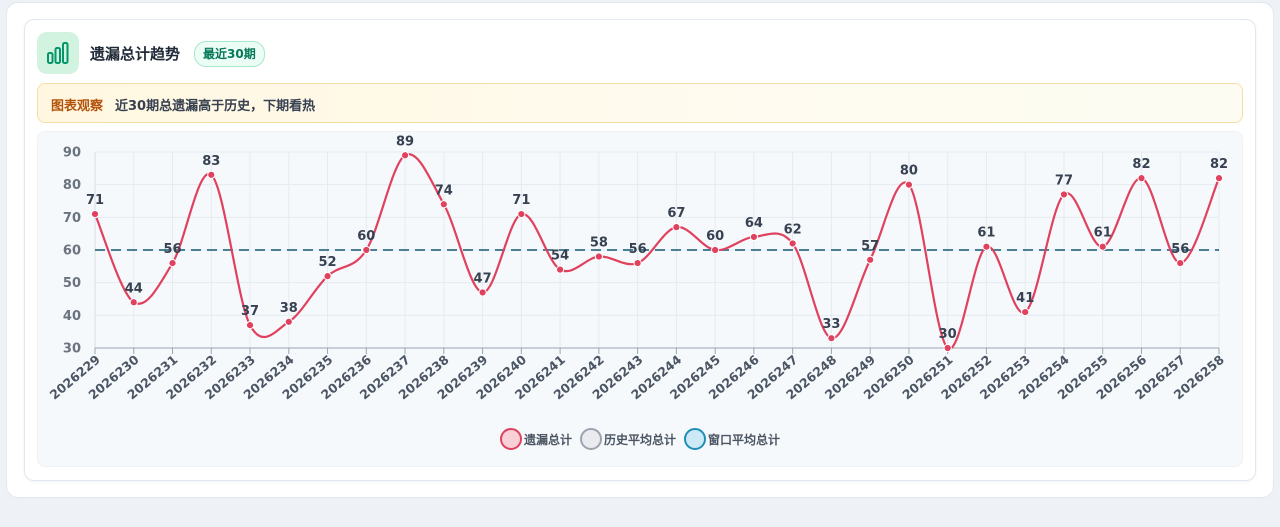 Image resolution: width=1280 pixels, height=527 pixels. I want to click on data-label: 74, so click(444, 190).